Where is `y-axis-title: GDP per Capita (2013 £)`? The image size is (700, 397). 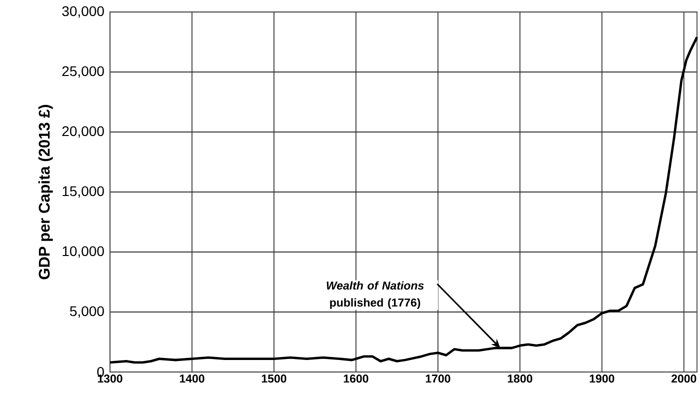 y-axis-title: GDP per Capita (2013 £) is located at coordinates (45, 192).